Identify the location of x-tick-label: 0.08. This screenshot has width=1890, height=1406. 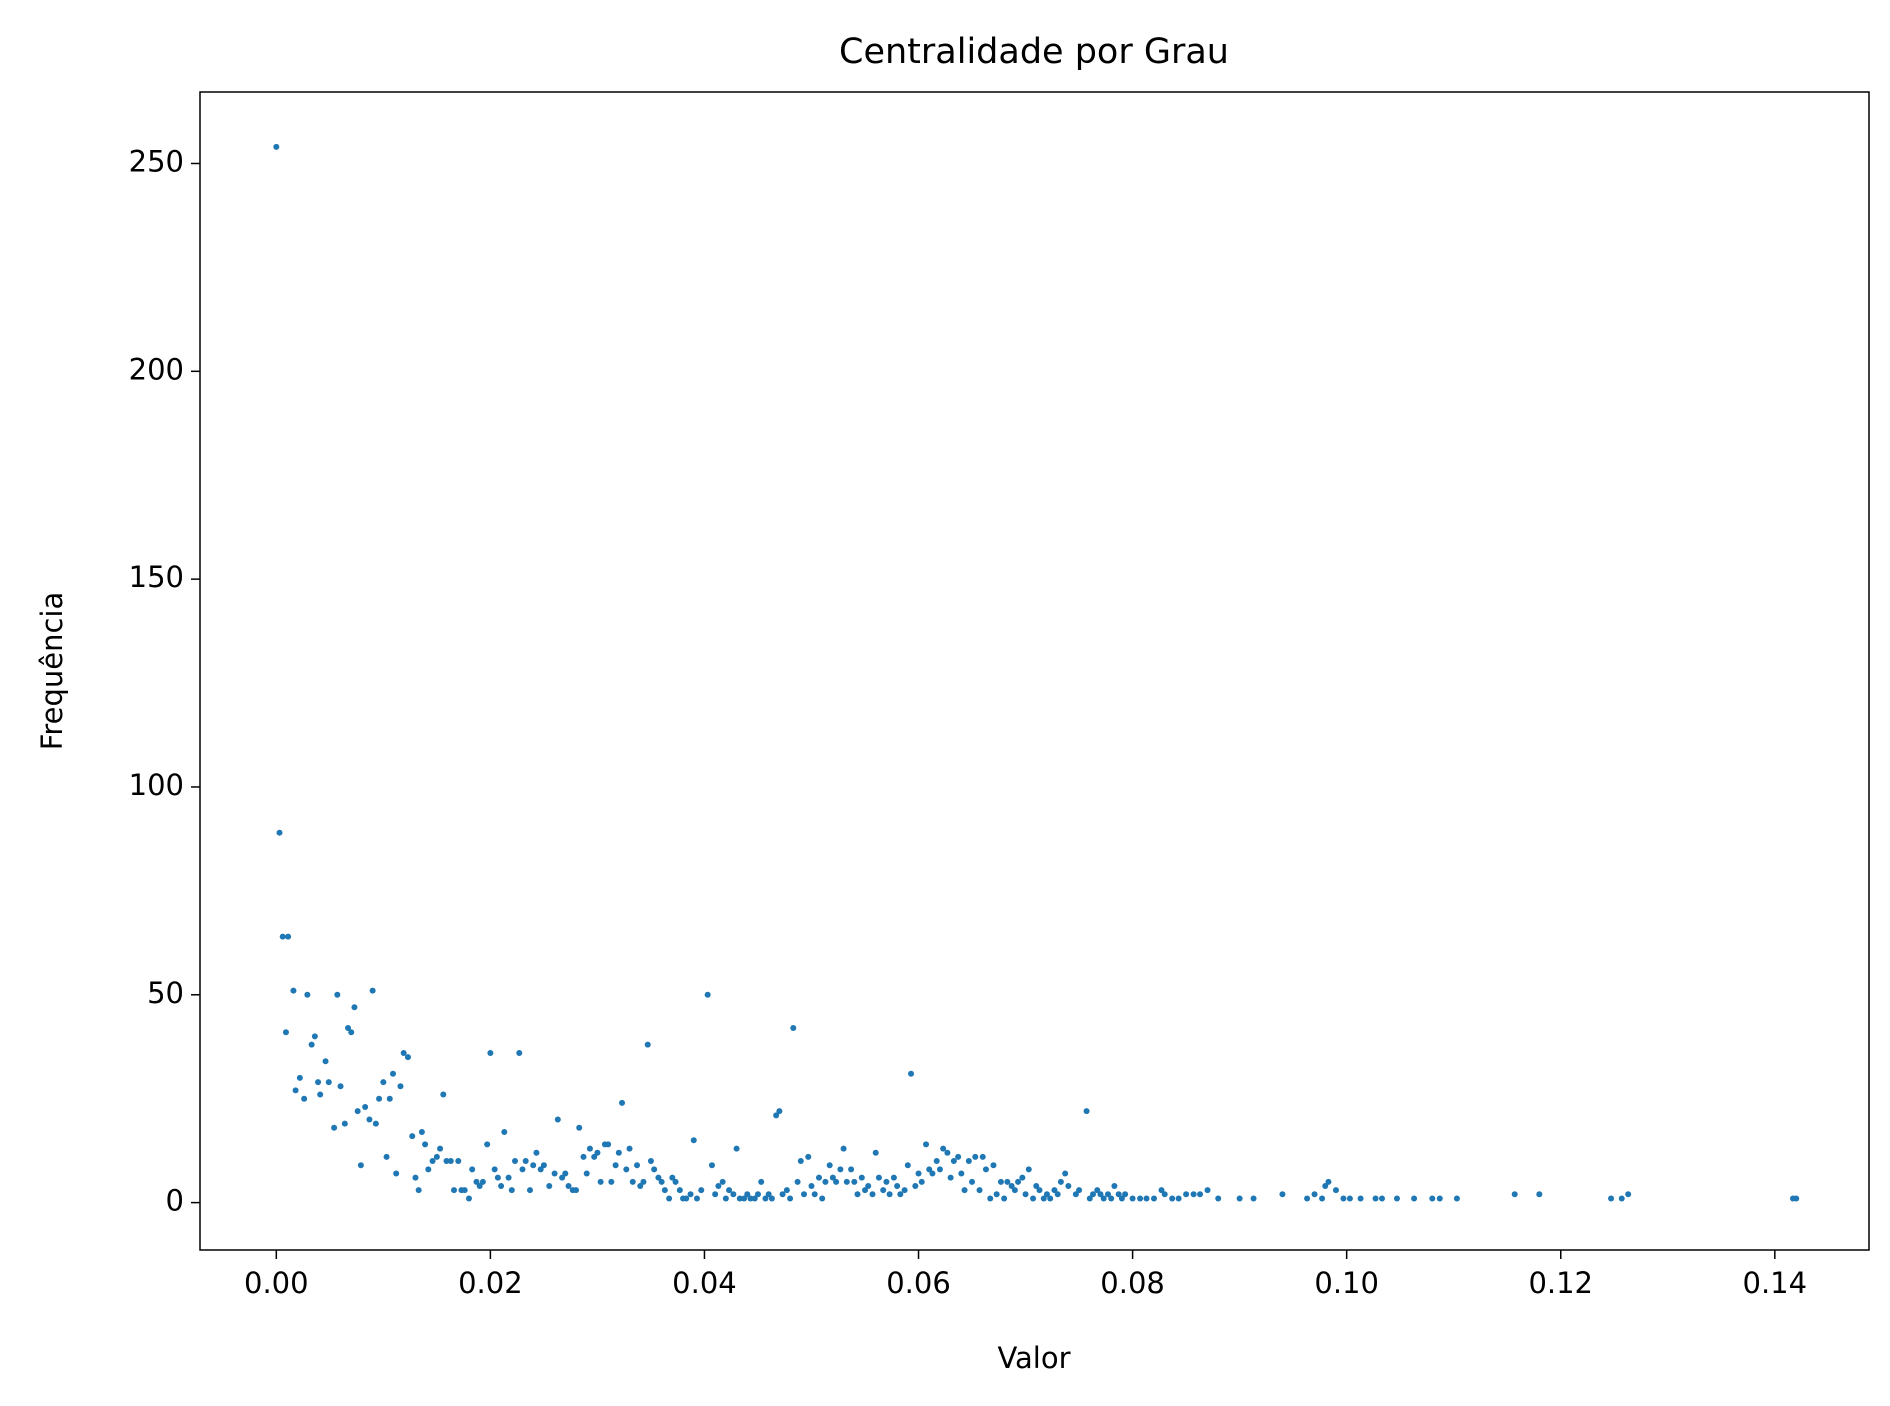
(1132, 1283).